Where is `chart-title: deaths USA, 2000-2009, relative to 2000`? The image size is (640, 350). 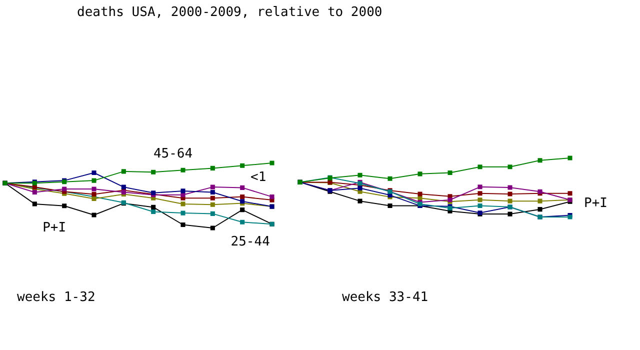
chart-title: deaths USA, 2000-2009, relative to 2000 is located at coordinates (229, 12).